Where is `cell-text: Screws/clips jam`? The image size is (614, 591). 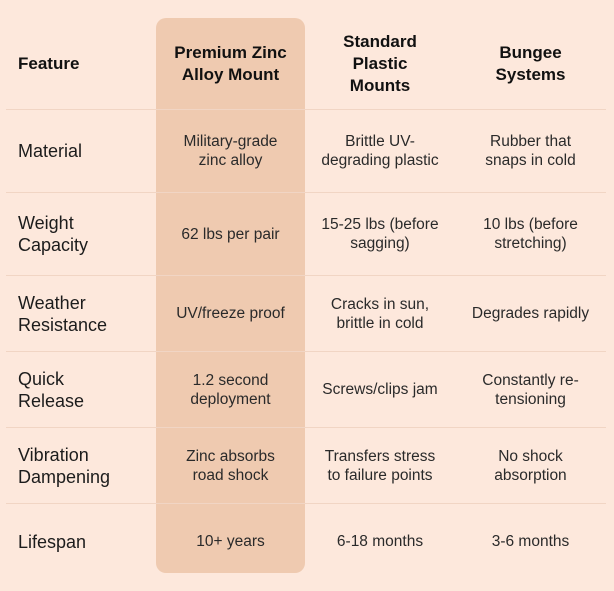
cell-text: Screws/clips jam is located at coordinates (380, 389).